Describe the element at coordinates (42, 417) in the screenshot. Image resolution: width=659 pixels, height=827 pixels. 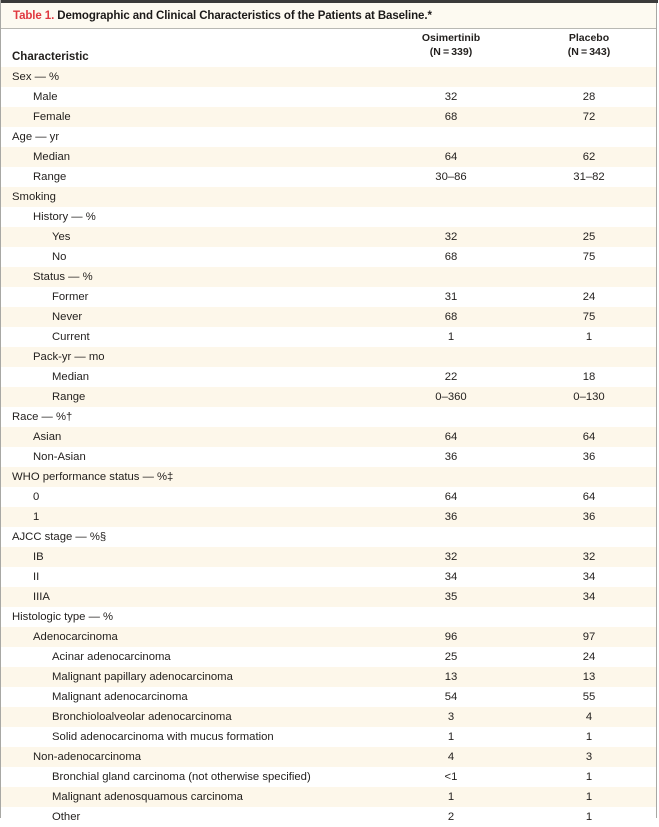
I see `row-label: Race — %†` at that location.